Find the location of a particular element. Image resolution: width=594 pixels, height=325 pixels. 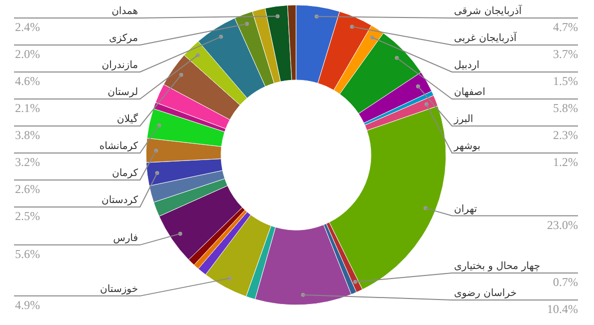

data-label: 1.5% is located at coordinates (565, 81).